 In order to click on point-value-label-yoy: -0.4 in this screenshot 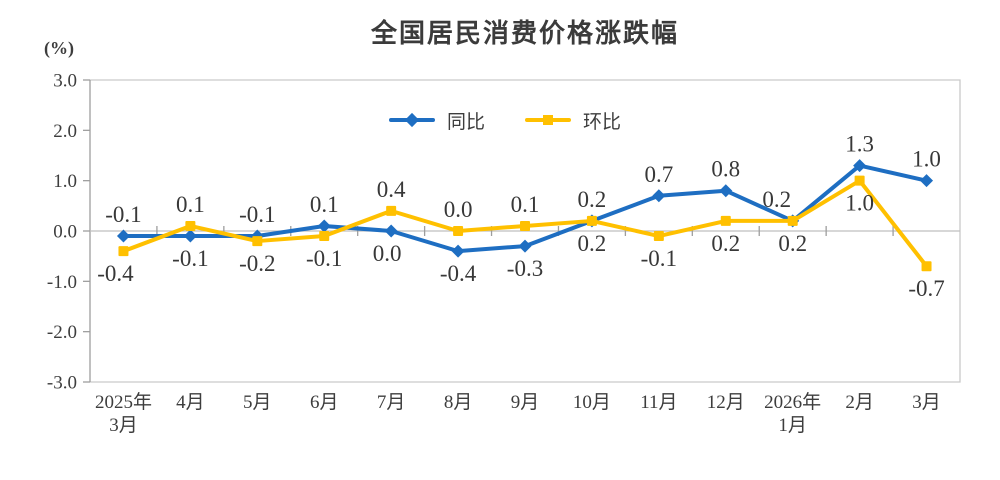, I will do `click(458, 273)`.